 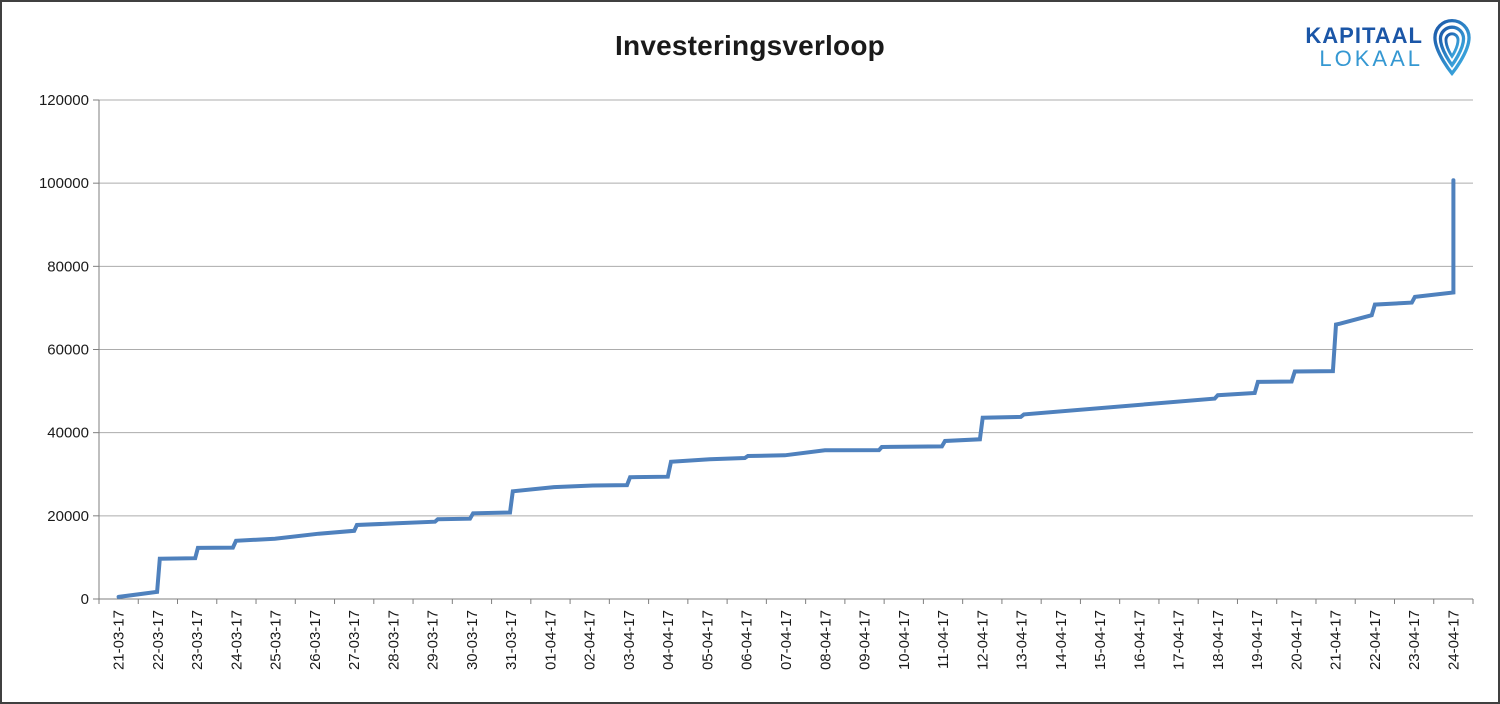 What do you see at coordinates (590, 640) in the screenshot?
I see `x-tick-label: 02-04-17` at bounding box center [590, 640].